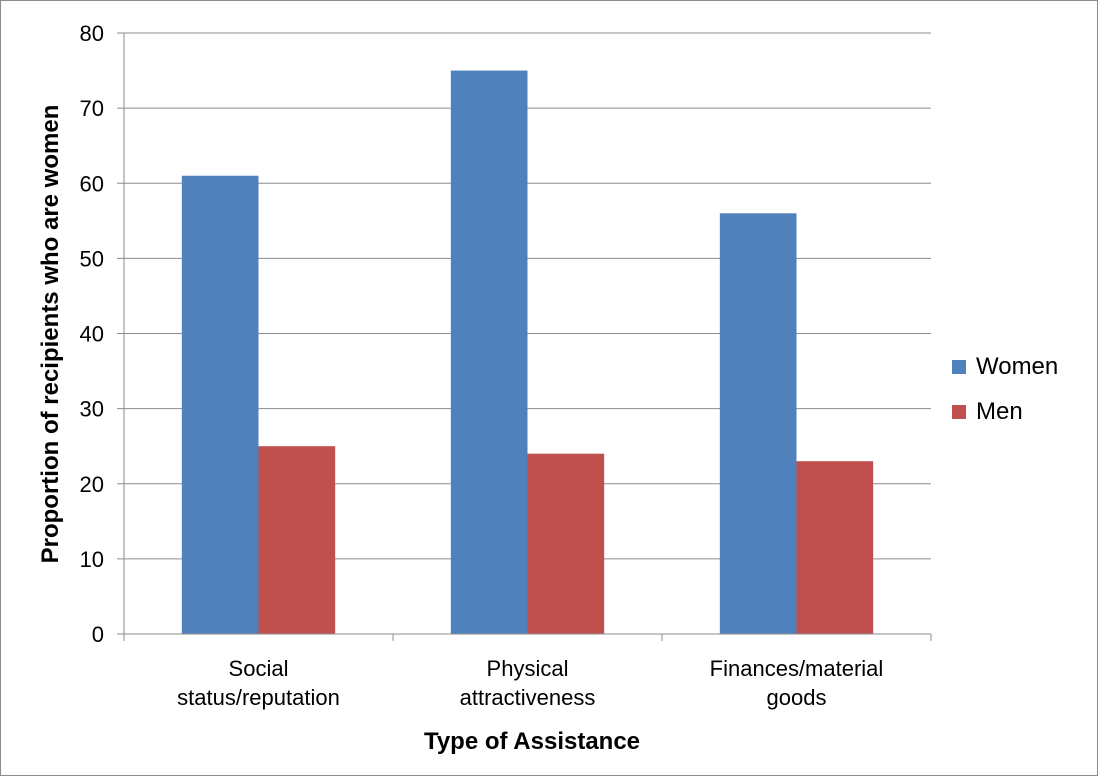  I want to click on y-tick-label: 60, so click(92, 183).